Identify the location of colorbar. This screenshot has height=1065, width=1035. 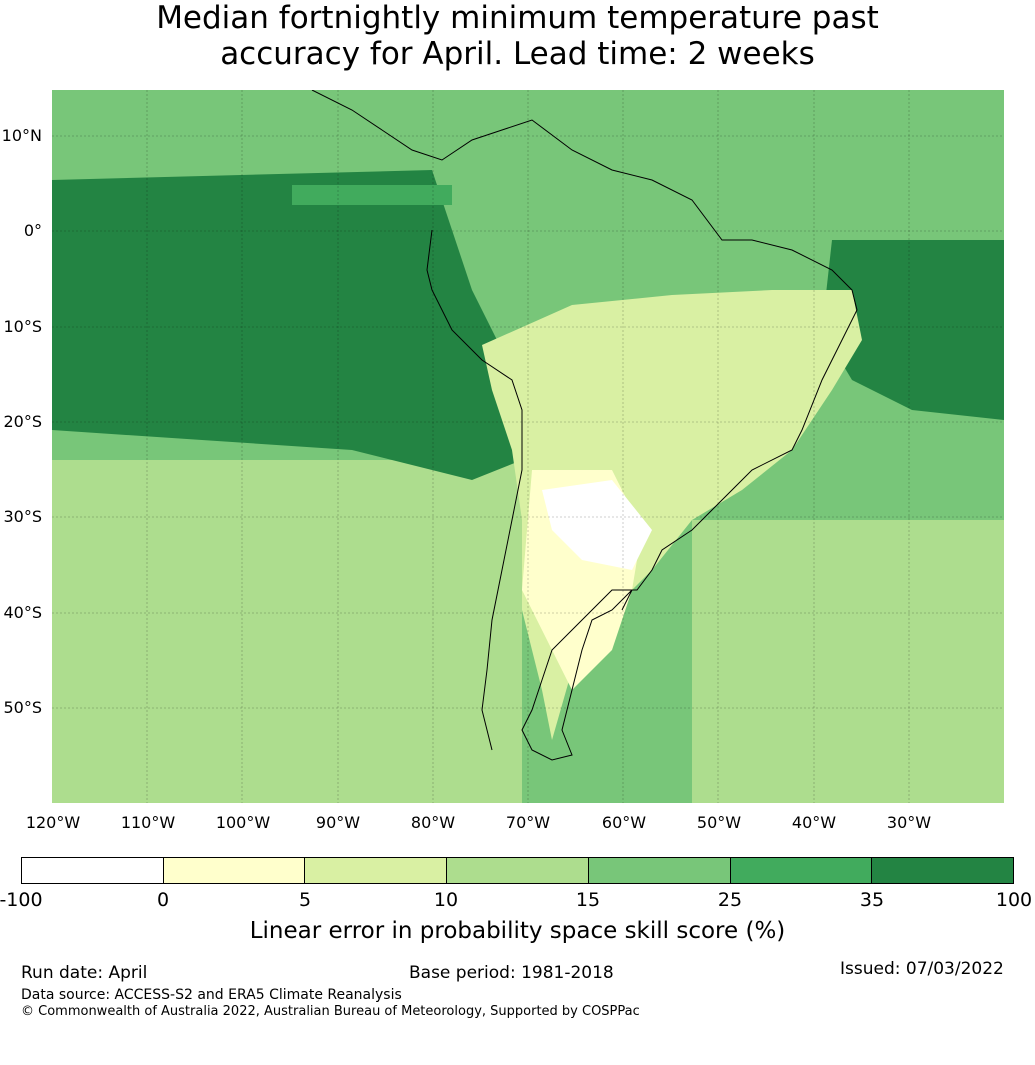
(517, 870).